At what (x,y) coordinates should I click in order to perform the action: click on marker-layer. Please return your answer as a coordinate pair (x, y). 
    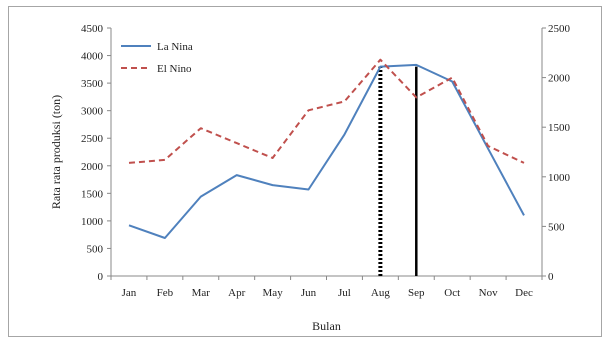
    Looking at the image, I should click on (398, 171).